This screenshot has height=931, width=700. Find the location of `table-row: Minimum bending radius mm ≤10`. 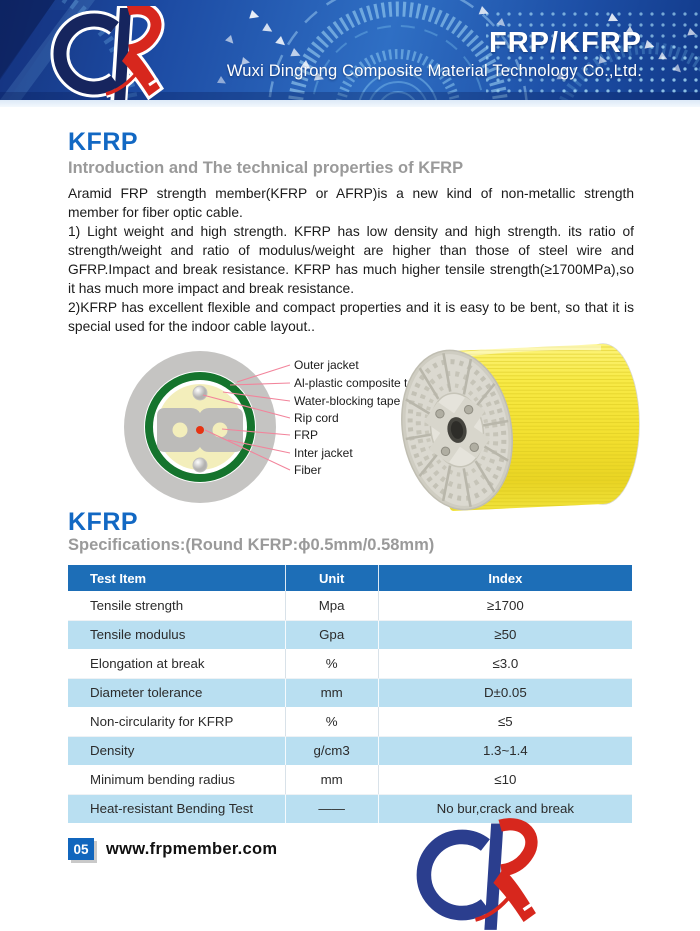

table-row: Minimum bending radius mm ≤10 is located at coordinates (350, 780).